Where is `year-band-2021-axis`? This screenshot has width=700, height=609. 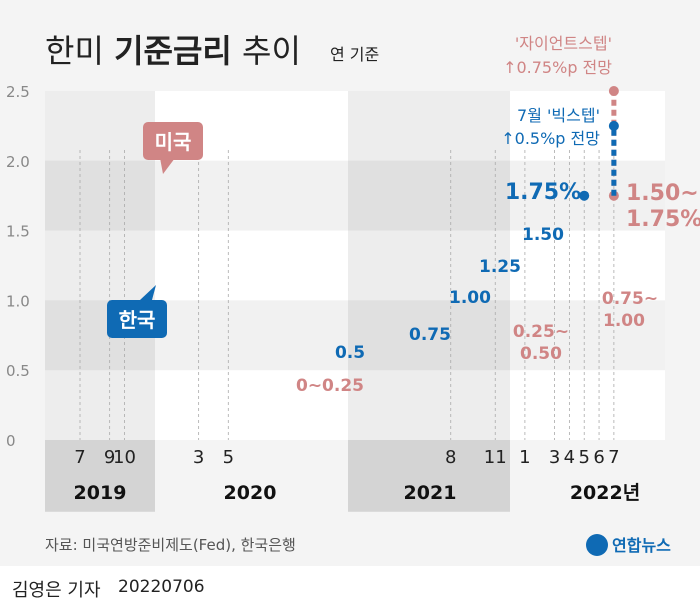 year-band-2021-axis is located at coordinates (429, 476).